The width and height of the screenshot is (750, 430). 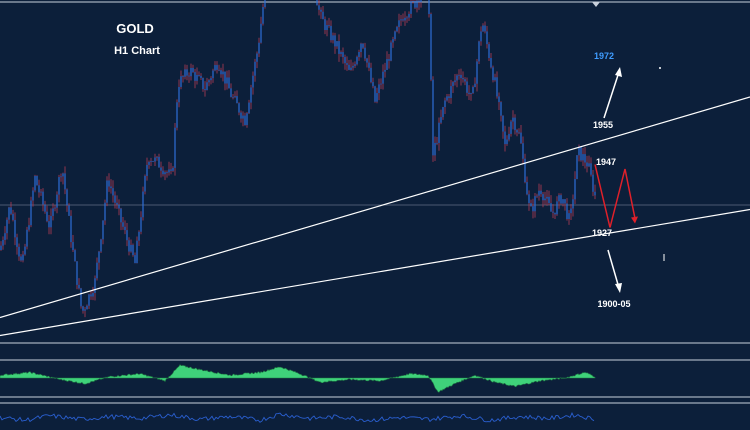 I want to click on annotation-1972: 1972, so click(x=604, y=56).